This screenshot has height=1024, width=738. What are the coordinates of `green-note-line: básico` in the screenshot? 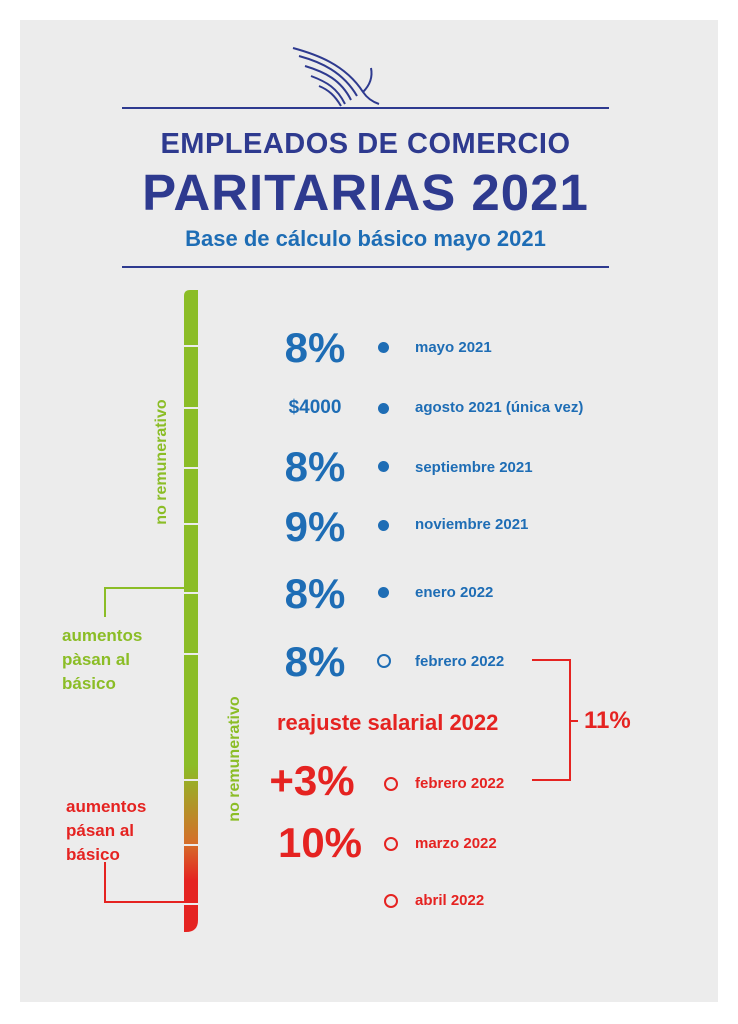 It's located at (89, 683).